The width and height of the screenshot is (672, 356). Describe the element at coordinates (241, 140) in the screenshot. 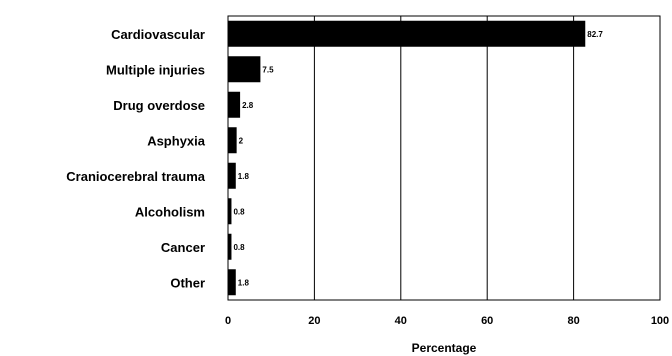

I see `data-label-asphyxia: 2` at that location.